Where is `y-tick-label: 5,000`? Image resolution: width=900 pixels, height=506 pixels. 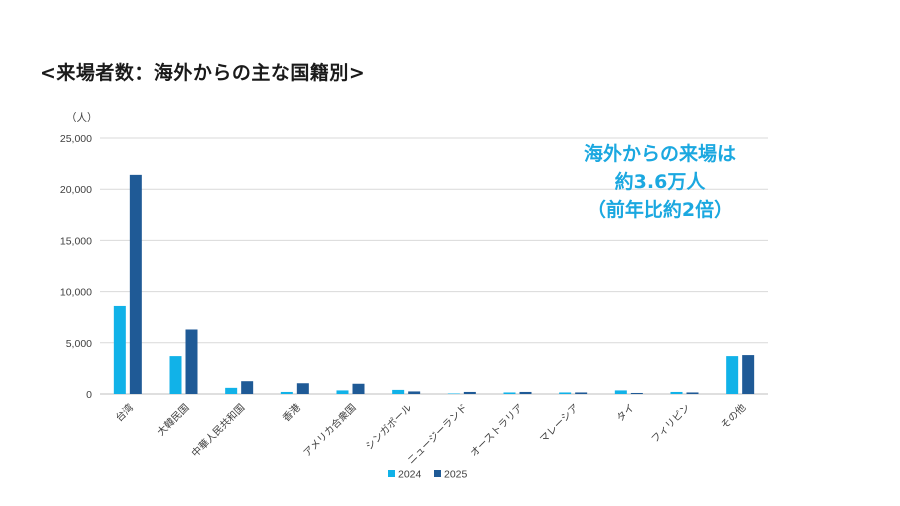
y-tick-label: 5,000 is located at coordinates (79, 344).